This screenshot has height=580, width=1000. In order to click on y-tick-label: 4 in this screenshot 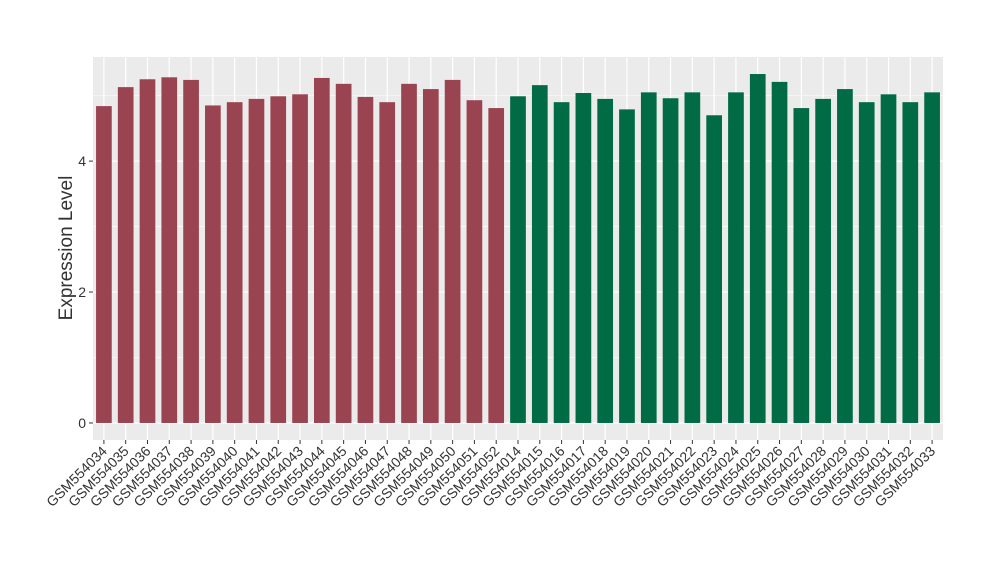, I will do `click(82, 161)`.